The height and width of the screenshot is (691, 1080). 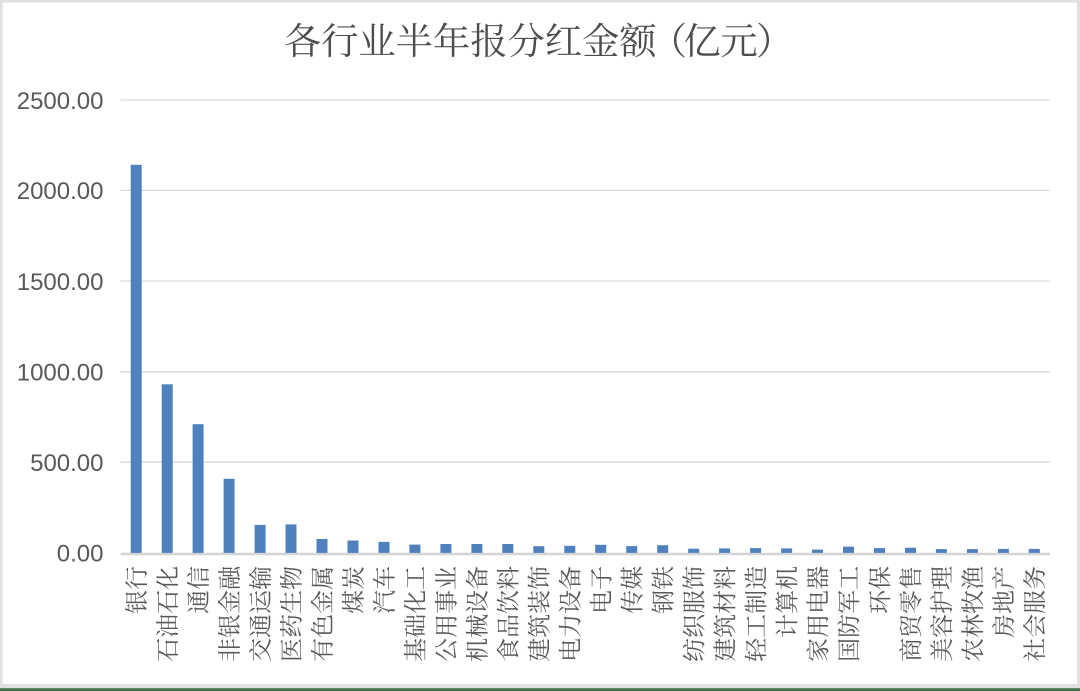 I want to click on svg-text: 500.00, so click(x=66, y=463).